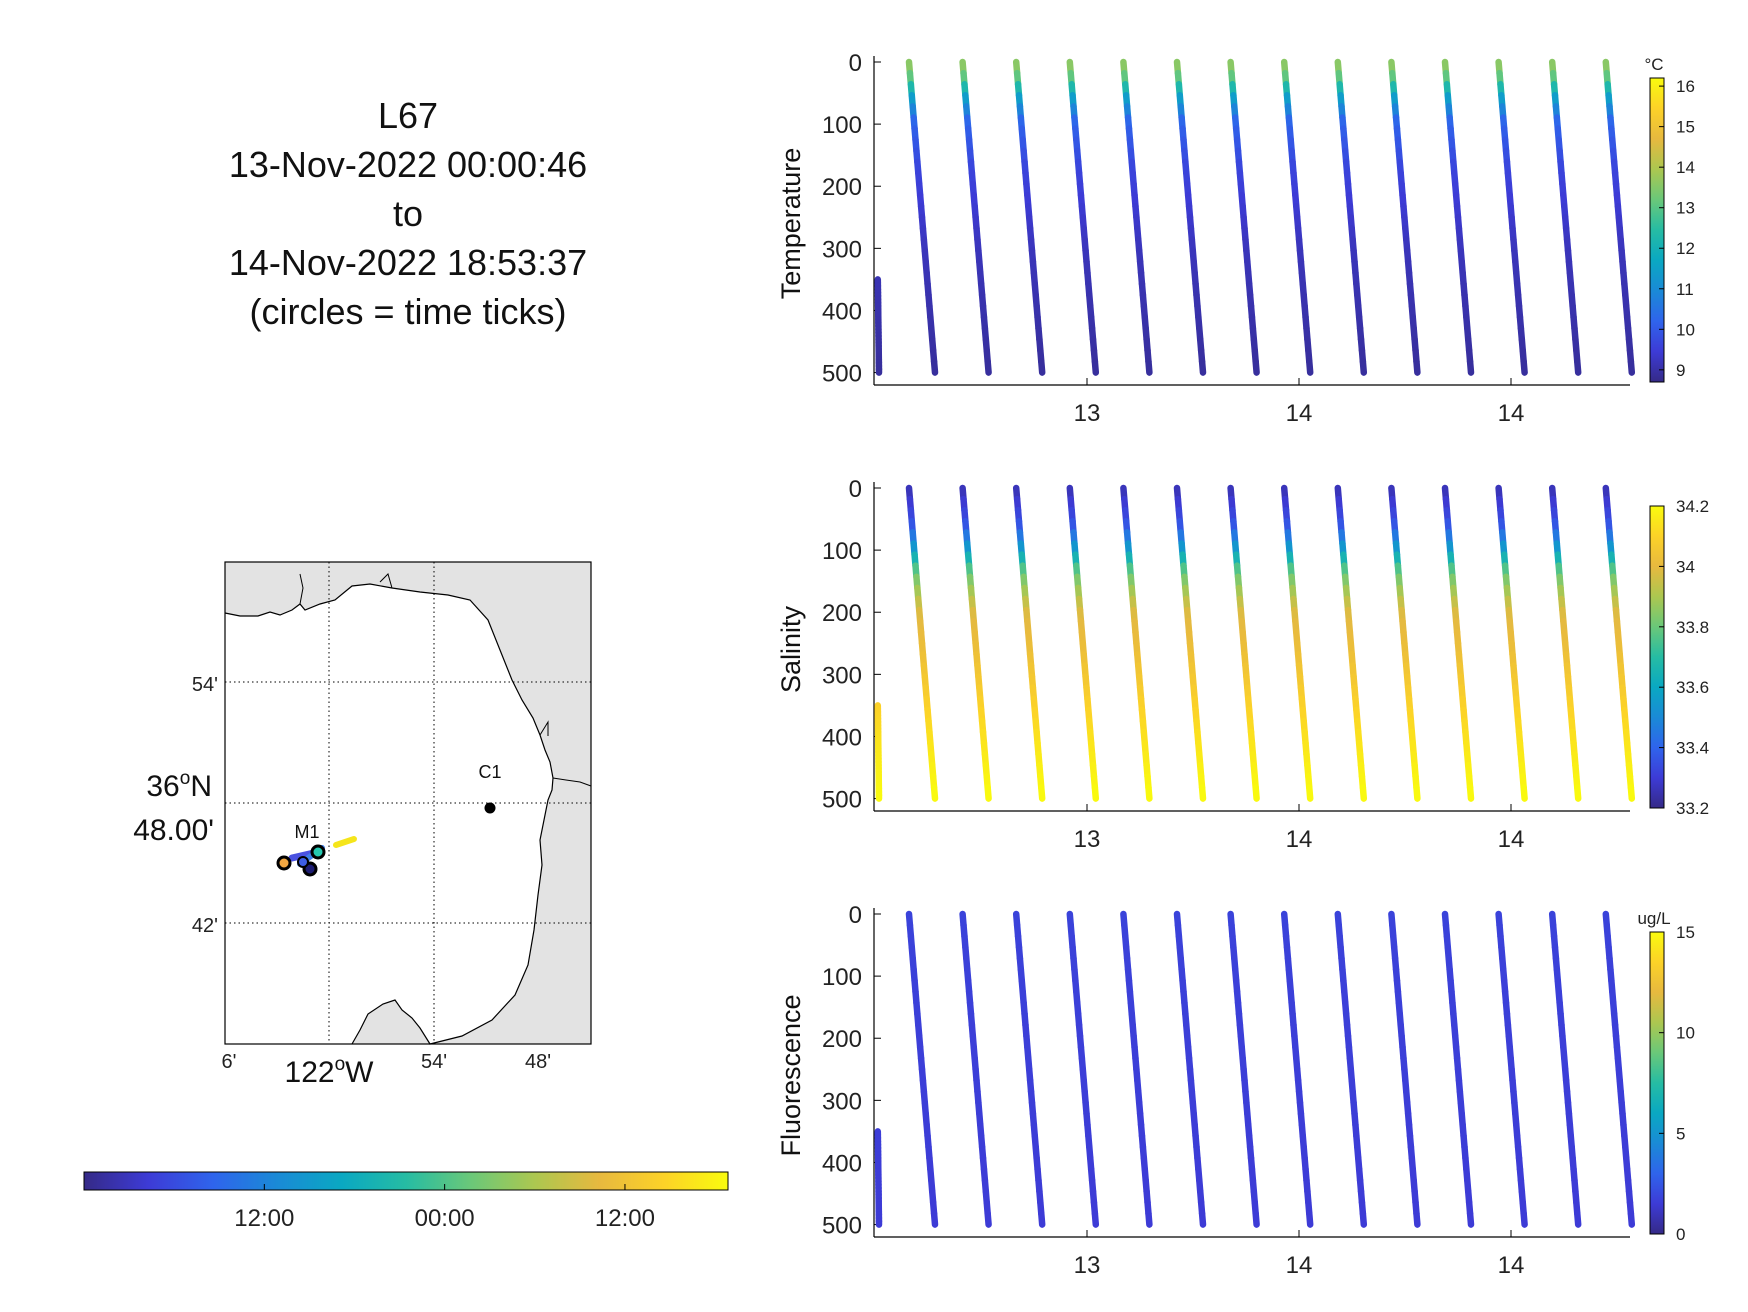 The image size is (1748, 1312). Describe the element at coordinates (1692, 748) in the screenshot. I see `colorbar-tick-label: 33.4` at that location.